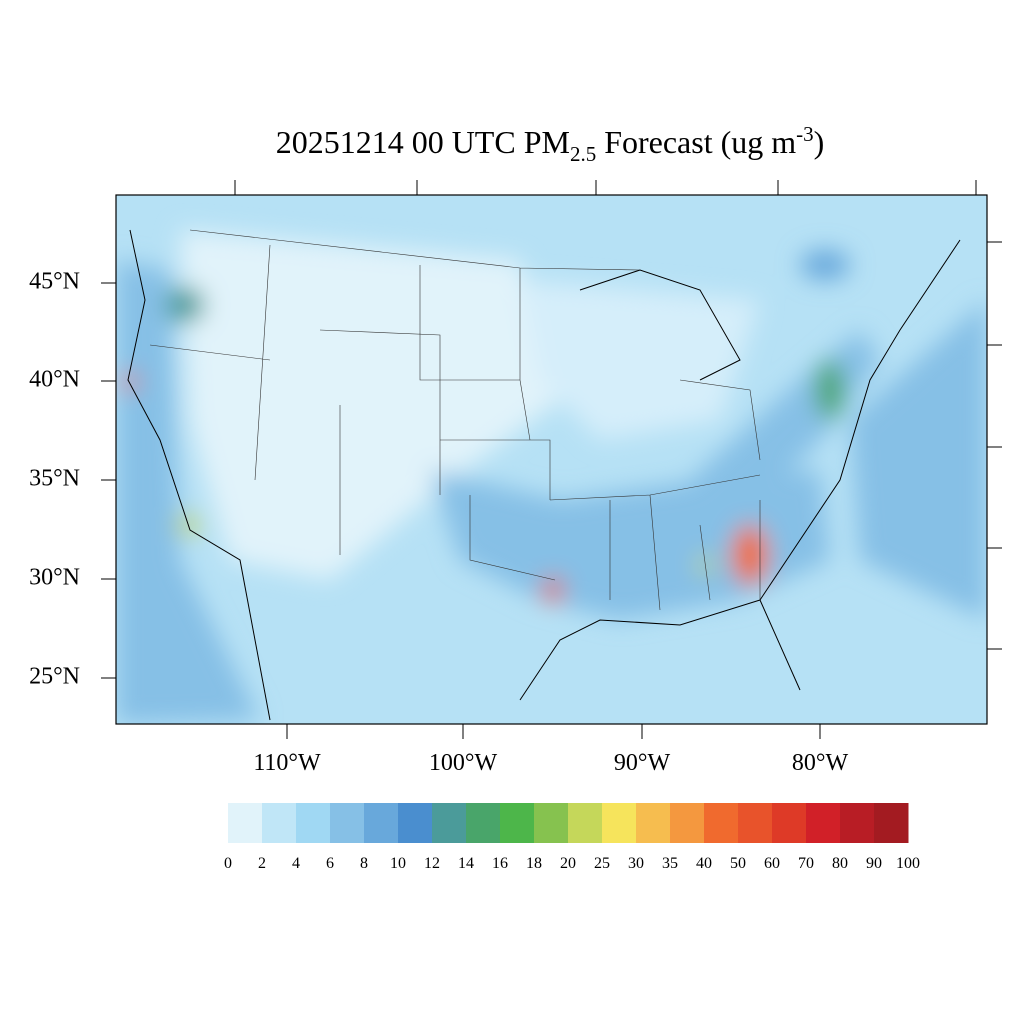  What do you see at coordinates (466, 863) in the screenshot?
I see `colorbar-label: 14` at bounding box center [466, 863].